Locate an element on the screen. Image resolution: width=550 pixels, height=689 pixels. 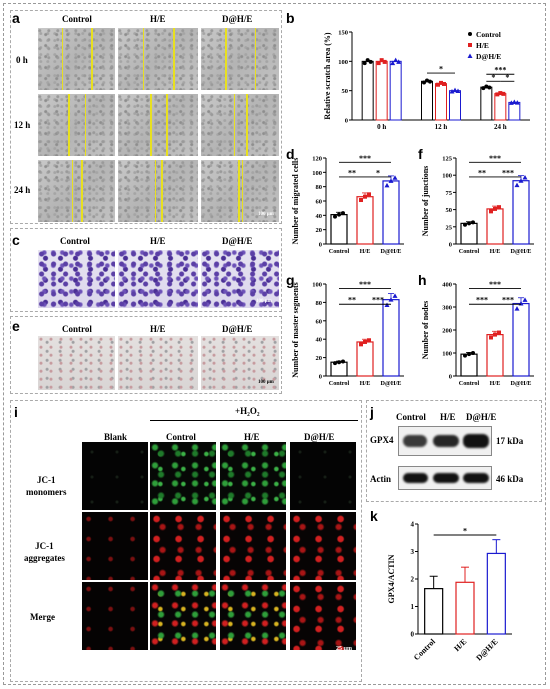
bar-Control-24 h is located at coordinates (486, 103).